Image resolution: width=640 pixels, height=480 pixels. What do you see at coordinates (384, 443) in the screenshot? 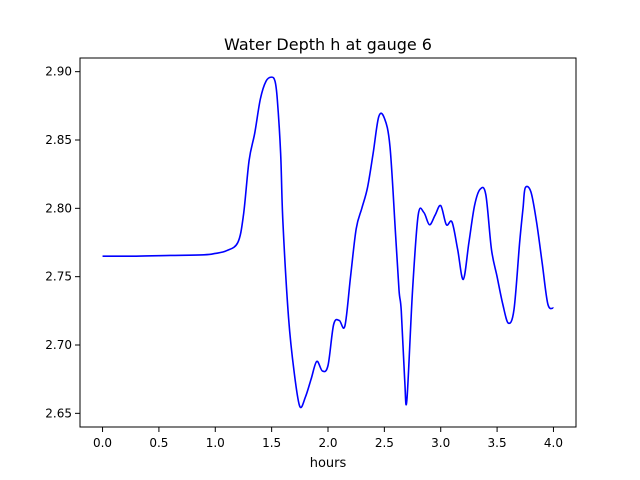
I see `x-tick-label: 2.5` at bounding box center [384, 443].